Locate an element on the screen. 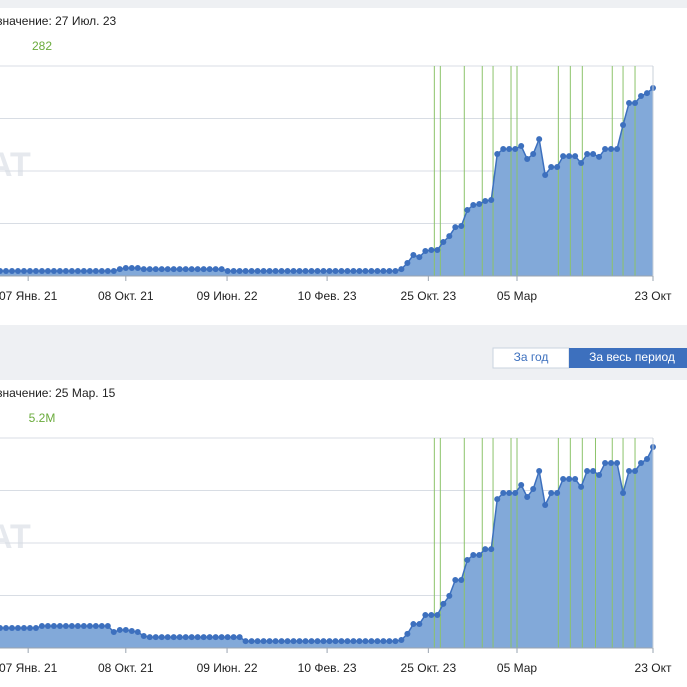 This screenshot has width=687, height=687. period-button-active is located at coordinates (628, 358).